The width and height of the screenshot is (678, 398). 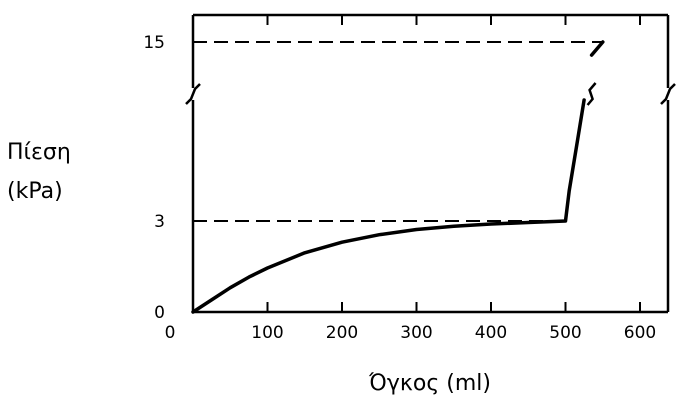 I want to click on pressure-volume-curve-upper, so click(x=597, y=48).